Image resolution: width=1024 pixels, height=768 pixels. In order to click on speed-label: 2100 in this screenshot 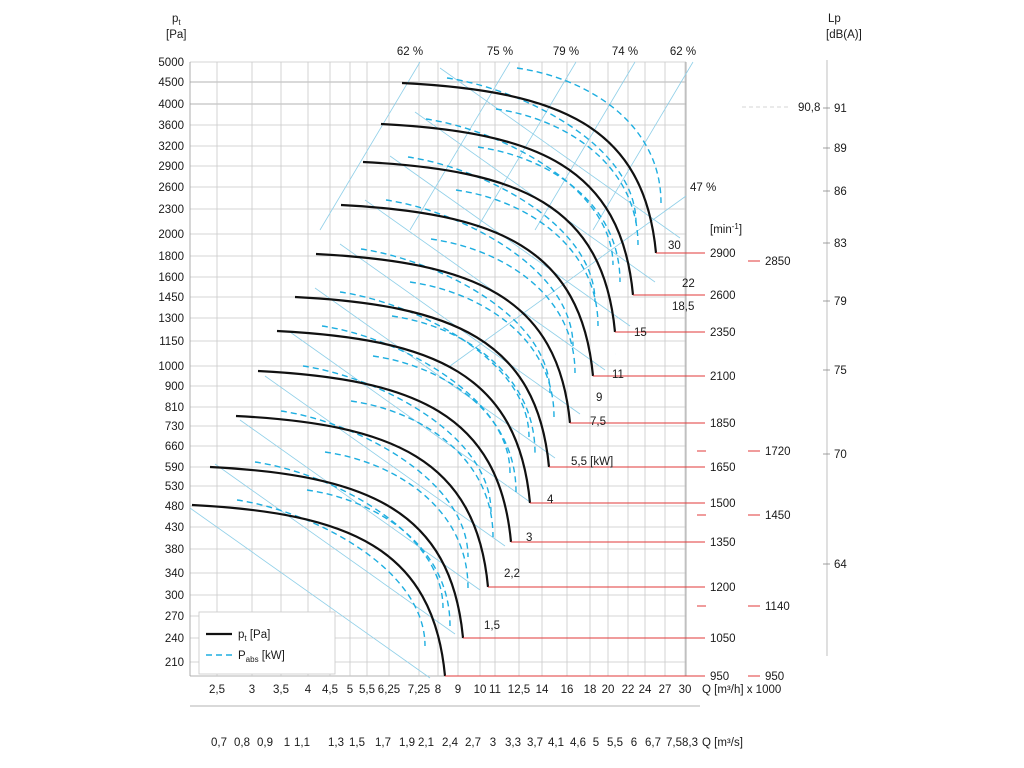, I will do `click(723, 377)`.